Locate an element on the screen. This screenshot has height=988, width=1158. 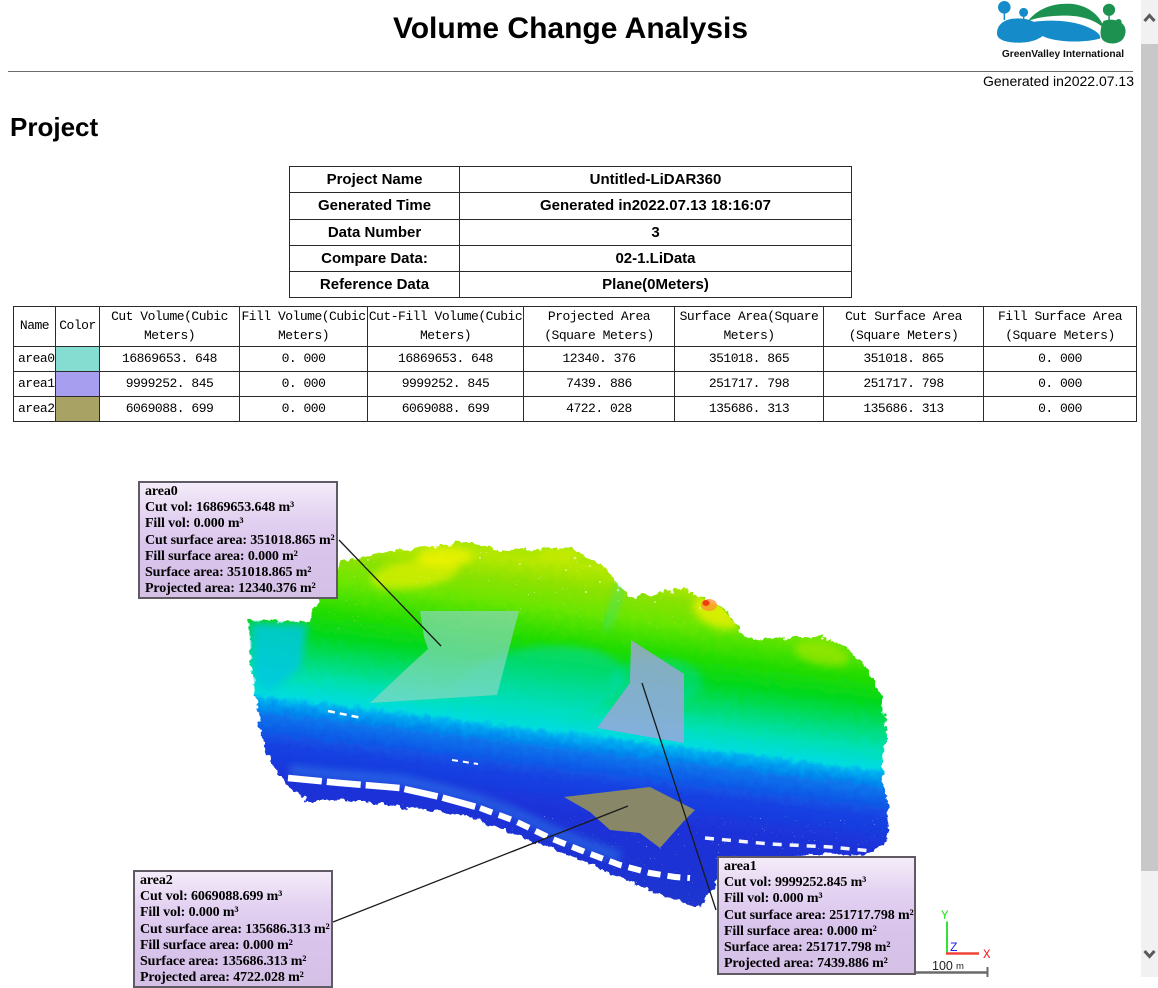
svg-text: 100 is located at coordinates (942, 966).